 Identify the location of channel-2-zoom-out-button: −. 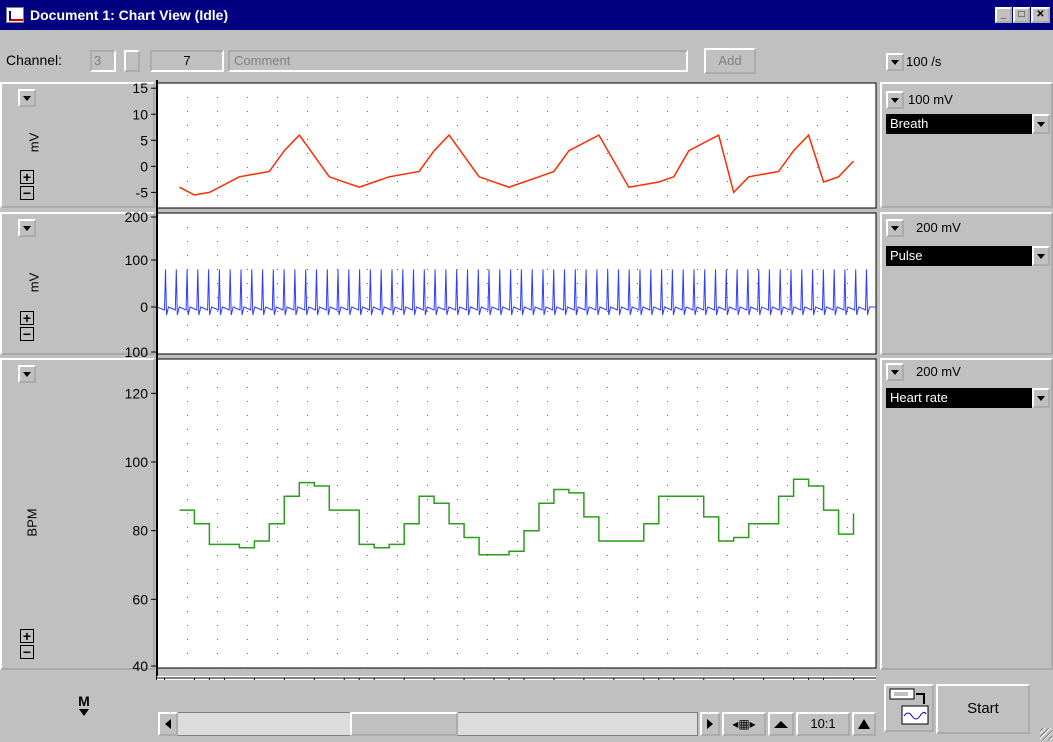
(27, 334).